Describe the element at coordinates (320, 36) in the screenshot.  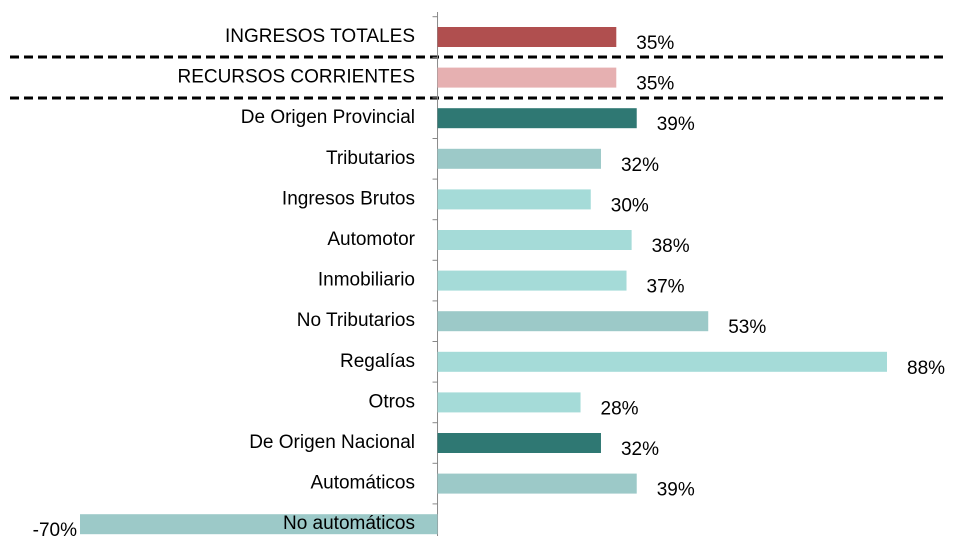
I see `category-label: INGRESOS TOTALES` at that location.